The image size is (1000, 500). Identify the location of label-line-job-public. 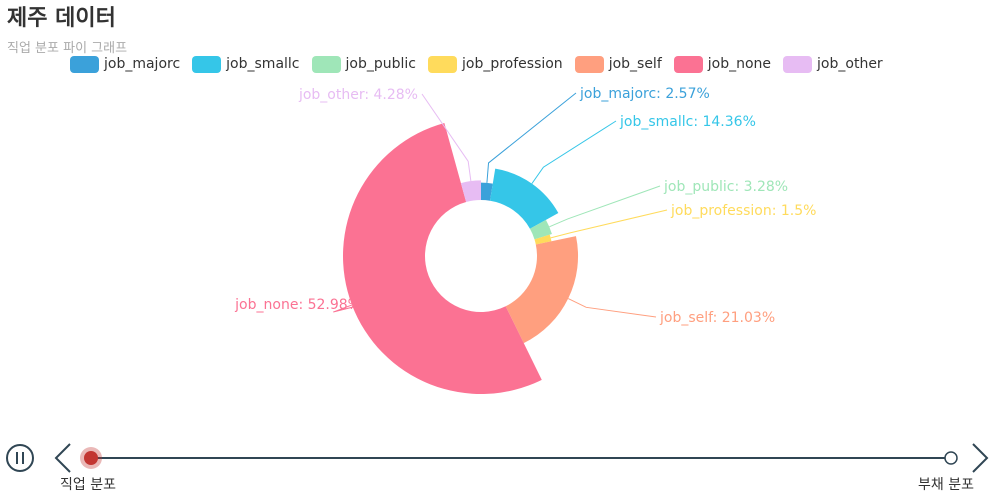
(605, 206).